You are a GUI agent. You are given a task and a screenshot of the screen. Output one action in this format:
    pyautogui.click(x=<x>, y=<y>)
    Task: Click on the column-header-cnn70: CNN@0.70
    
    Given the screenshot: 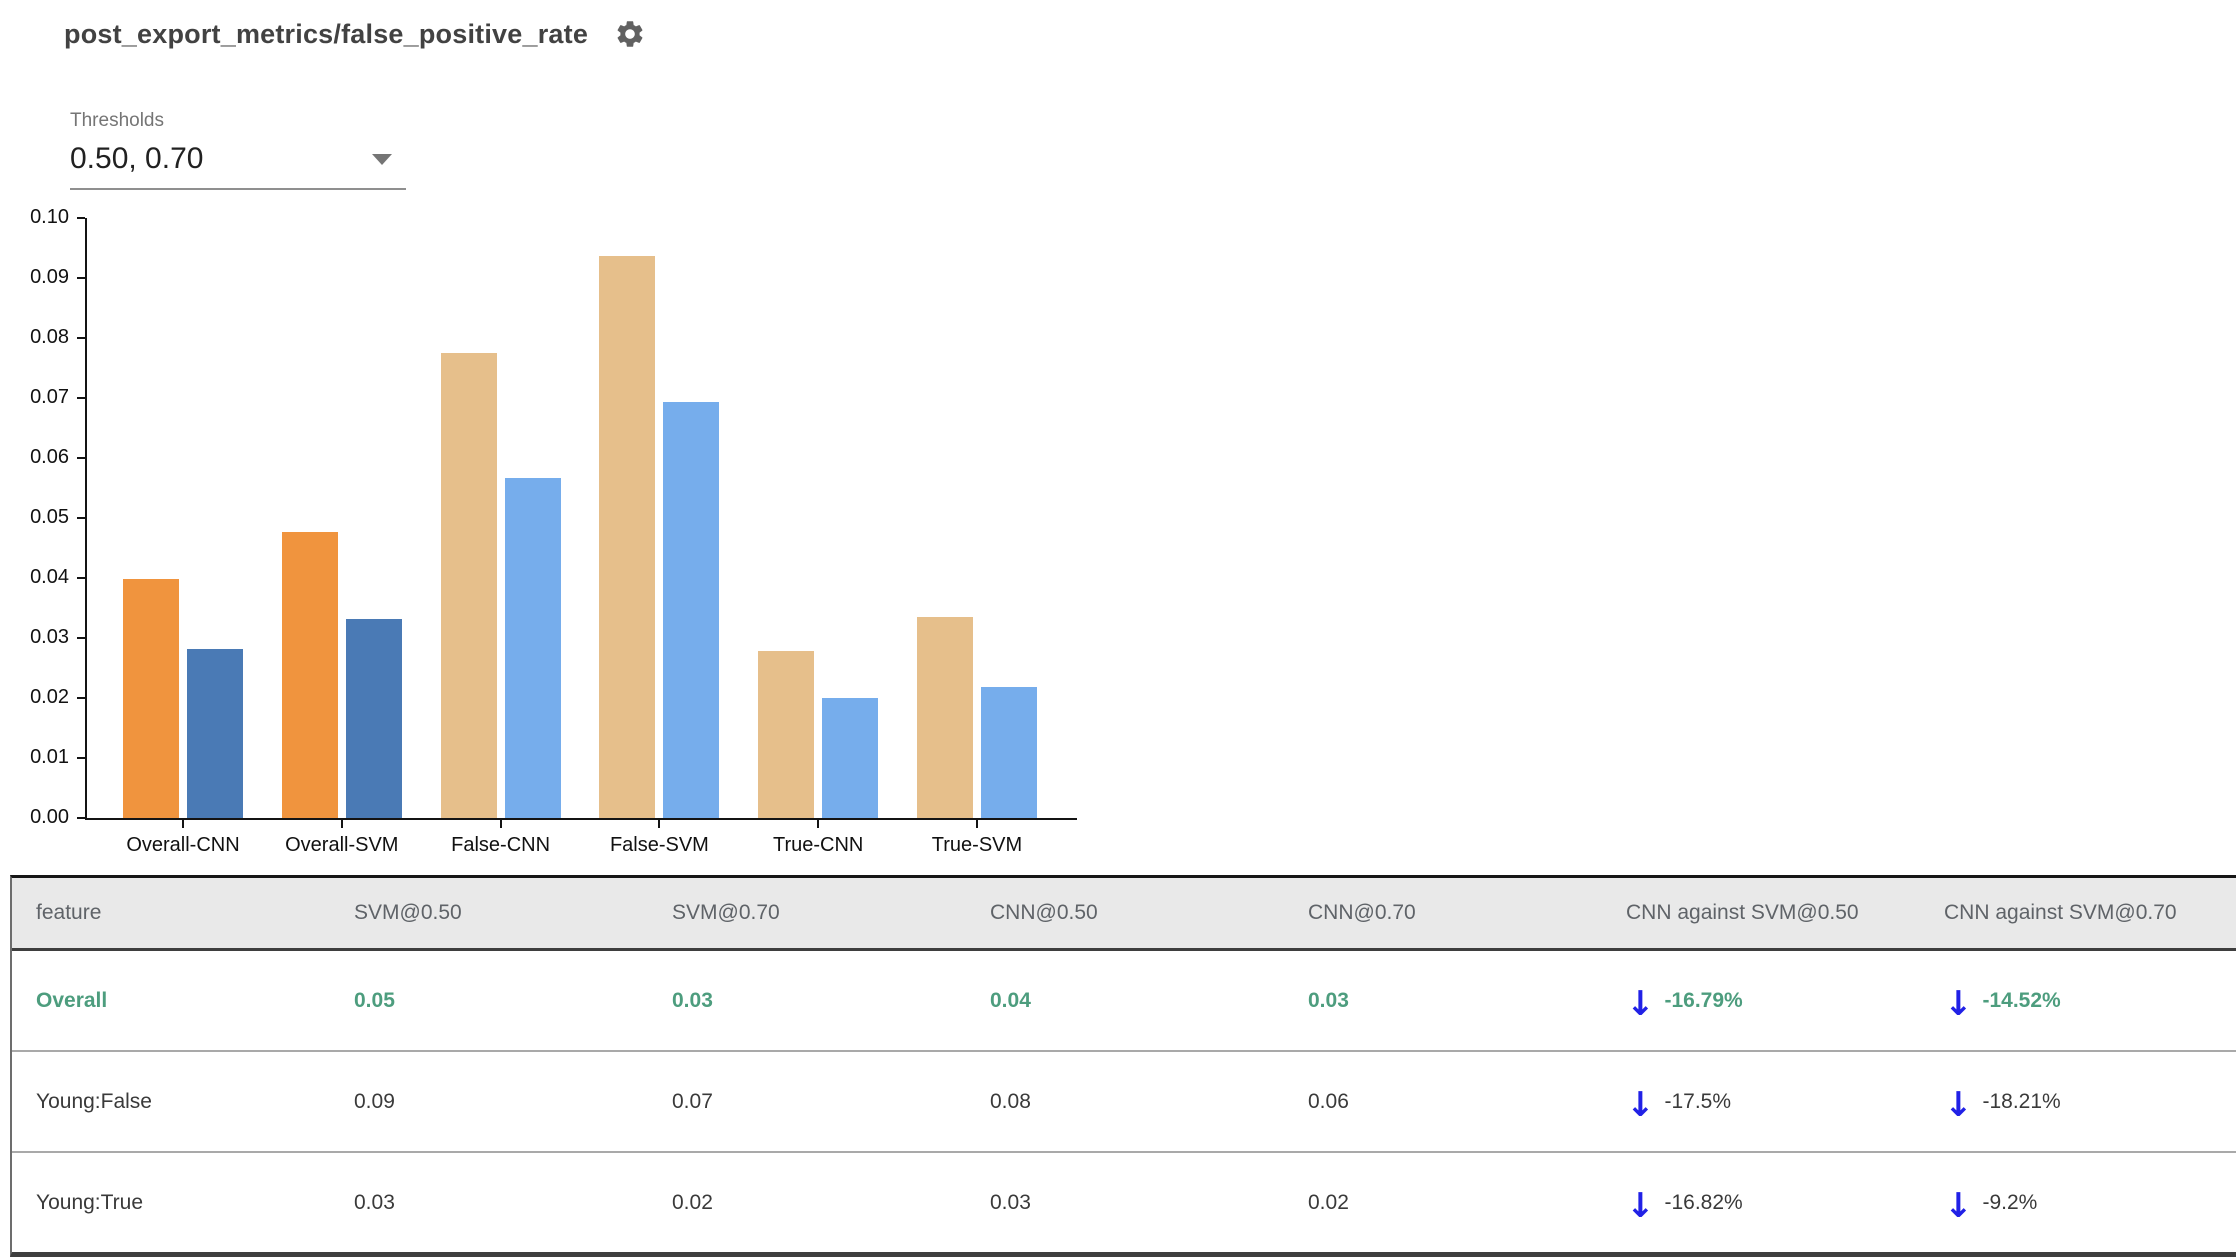 What is the action you would take?
    pyautogui.click(x=1362, y=912)
    